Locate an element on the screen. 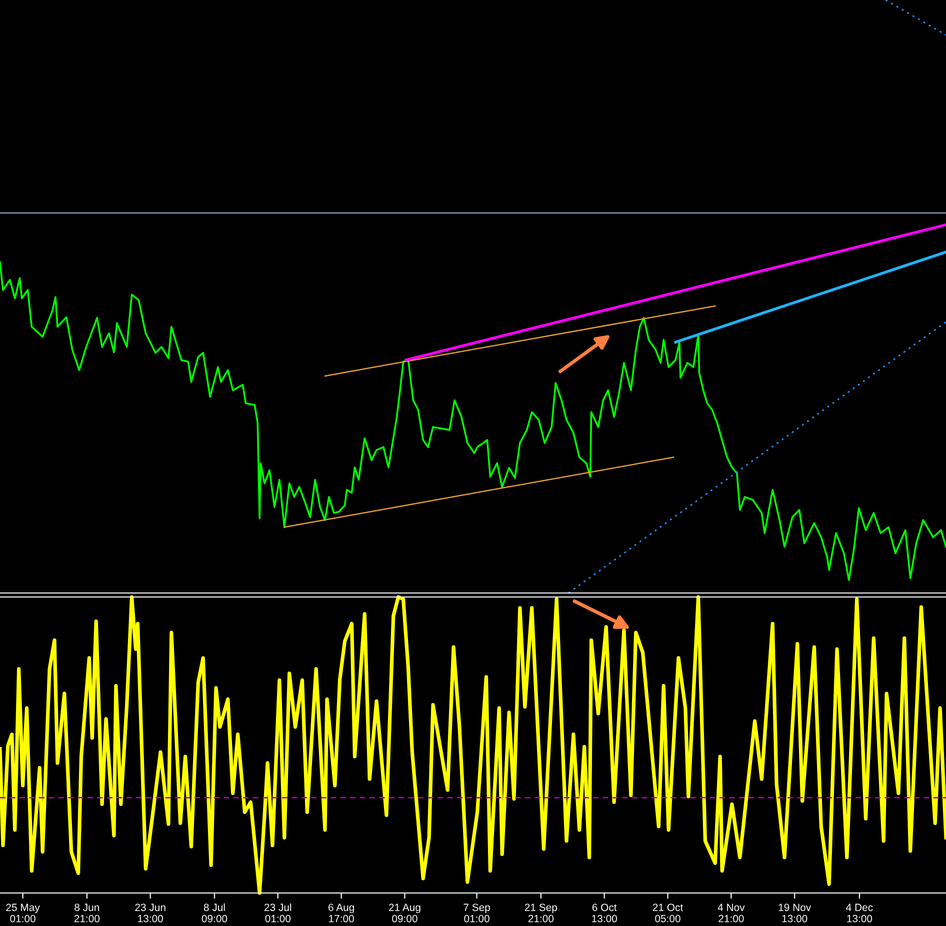 Image resolution: width=946 pixels, height=926 pixels. x-tick-label: 4 Dec 13:00 is located at coordinates (859, 913).